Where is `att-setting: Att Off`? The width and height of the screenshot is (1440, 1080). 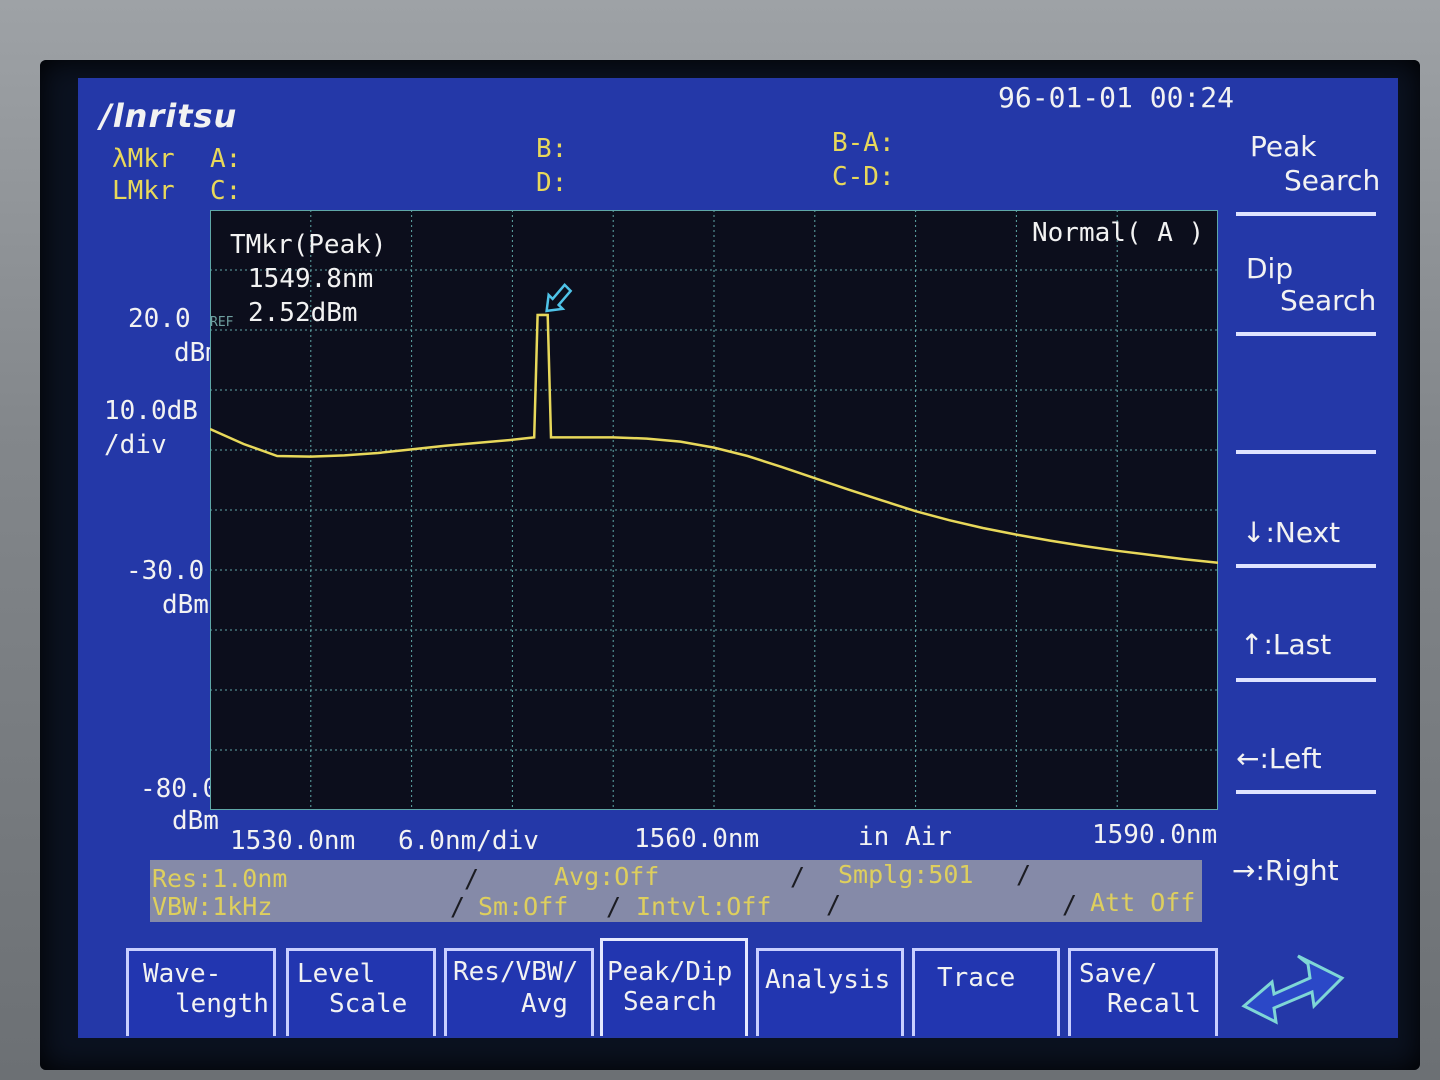 att-setting: Att Off is located at coordinates (1143, 902).